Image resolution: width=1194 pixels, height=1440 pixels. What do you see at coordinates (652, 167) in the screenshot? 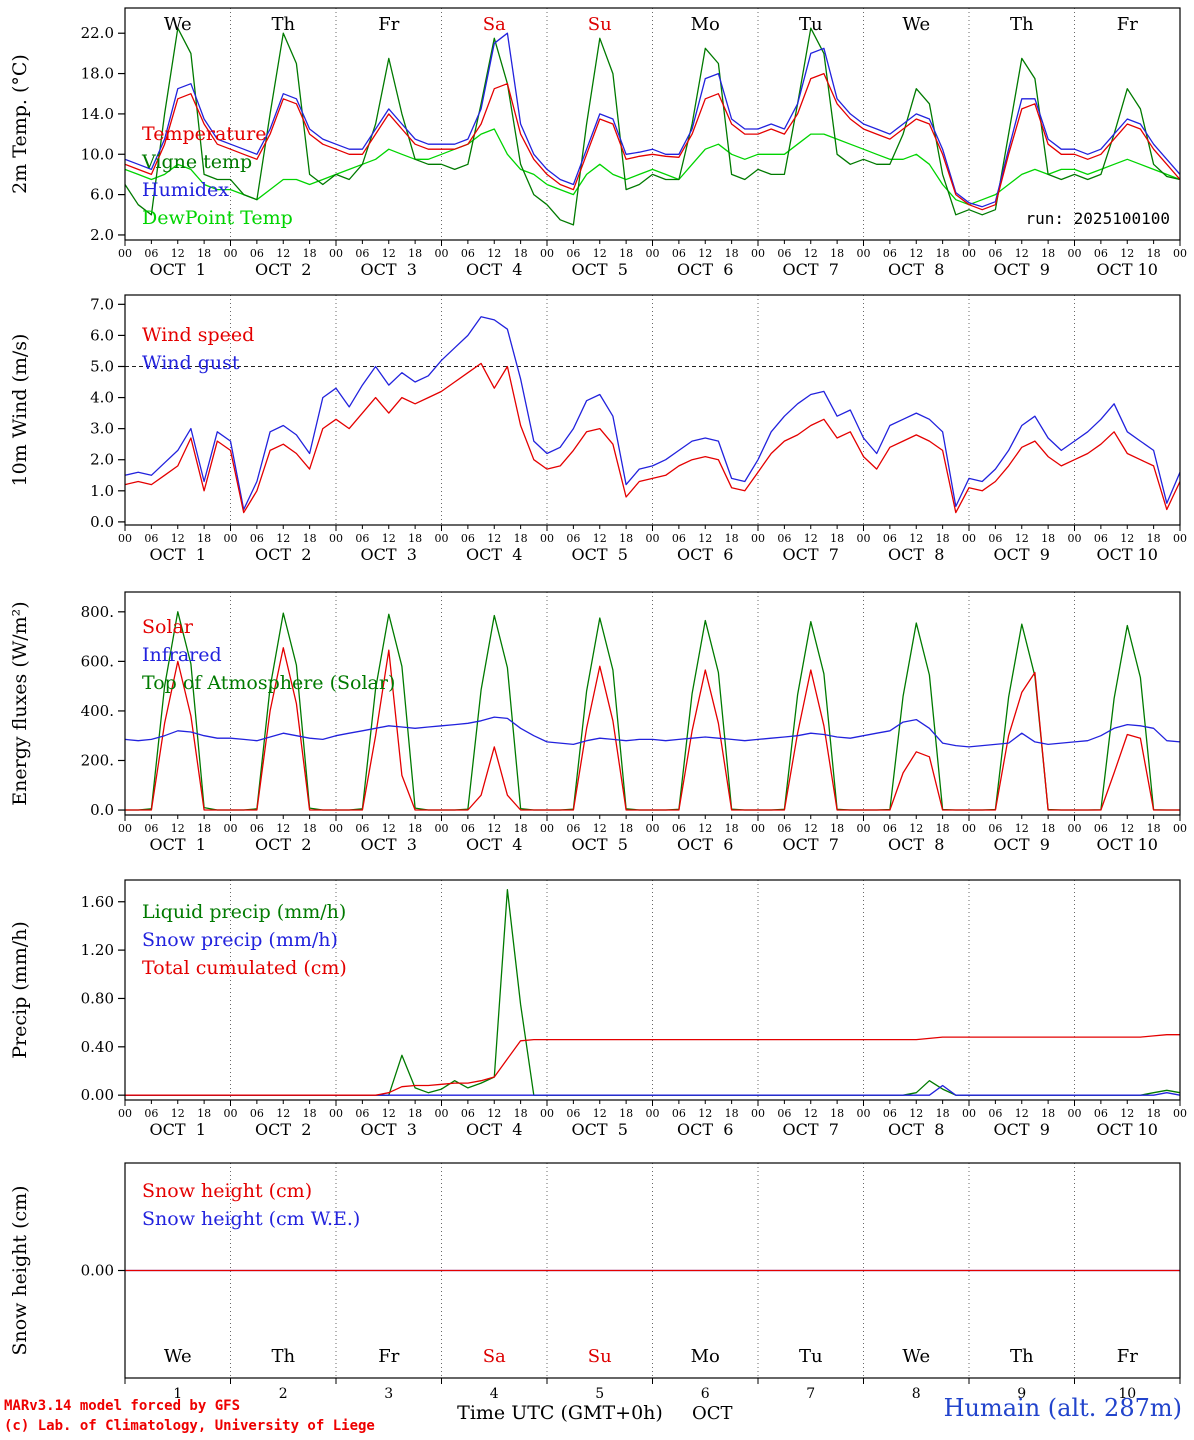
I see `series-dewpoint` at bounding box center [652, 167].